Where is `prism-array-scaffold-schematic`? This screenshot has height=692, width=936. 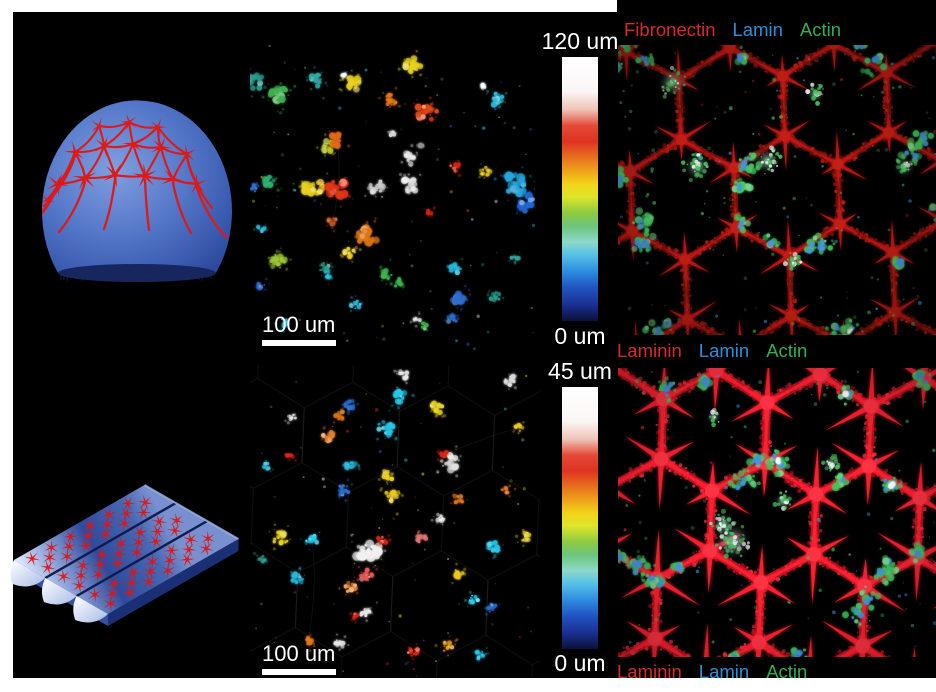
prism-array-scaffold-schematic is located at coordinates (124, 555).